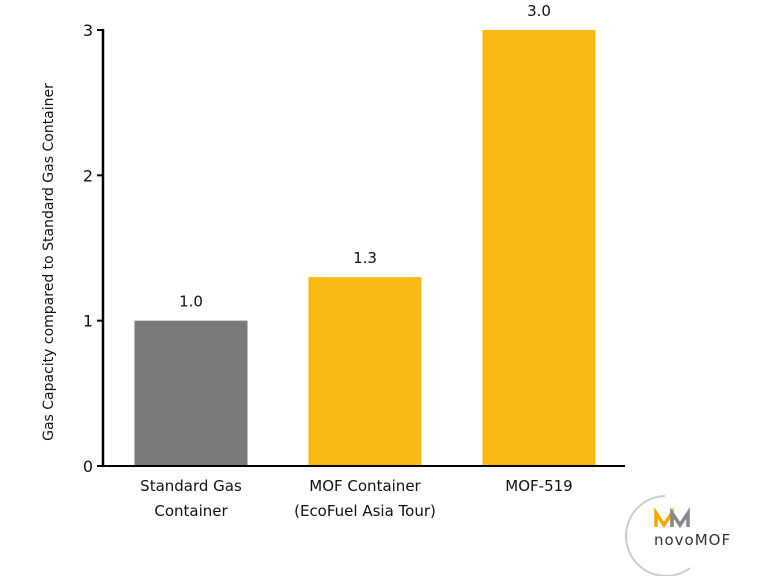  I want to click on x-tick-label: Container, so click(191, 511).